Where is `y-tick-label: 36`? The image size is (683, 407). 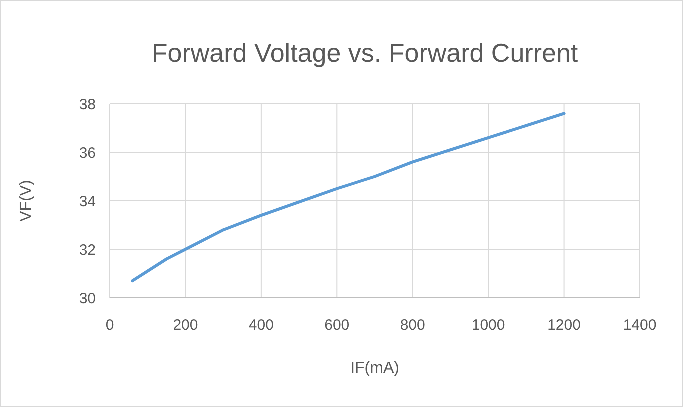
y-tick-label: 36 is located at coordinates (87, 153).